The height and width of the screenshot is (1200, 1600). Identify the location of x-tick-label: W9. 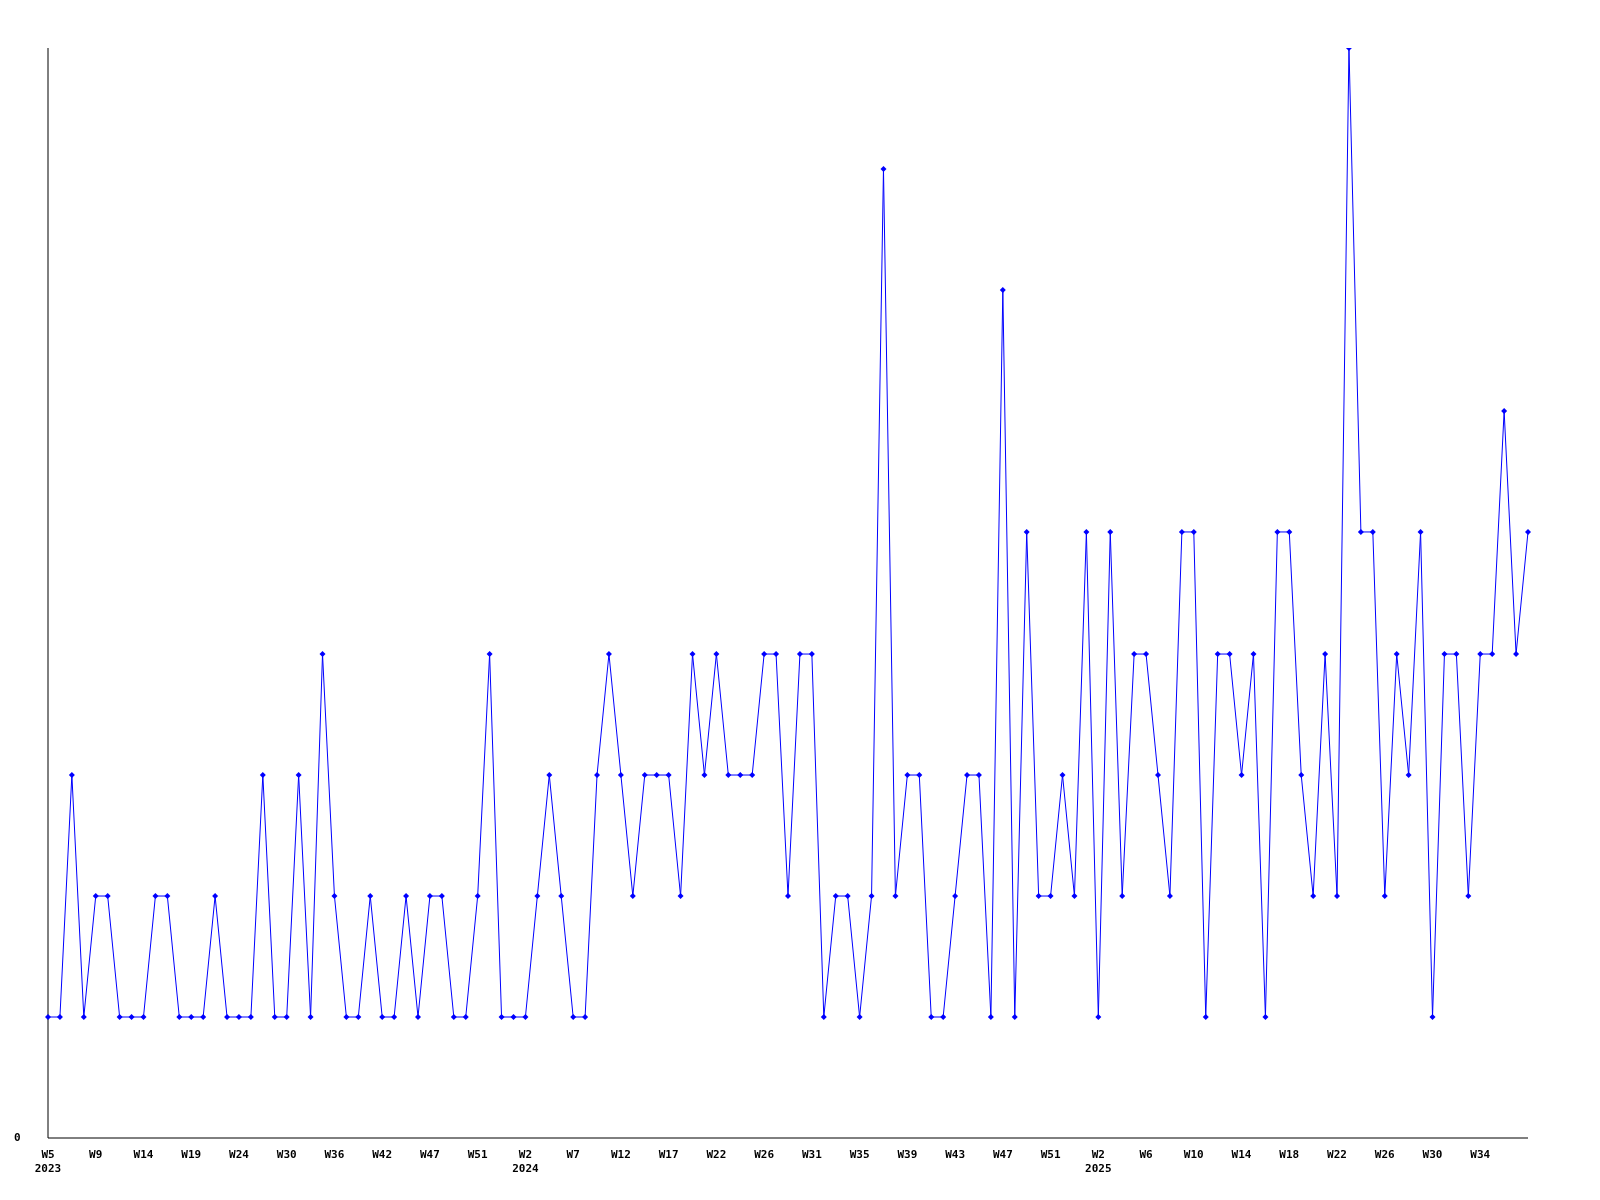
(96, 1154).